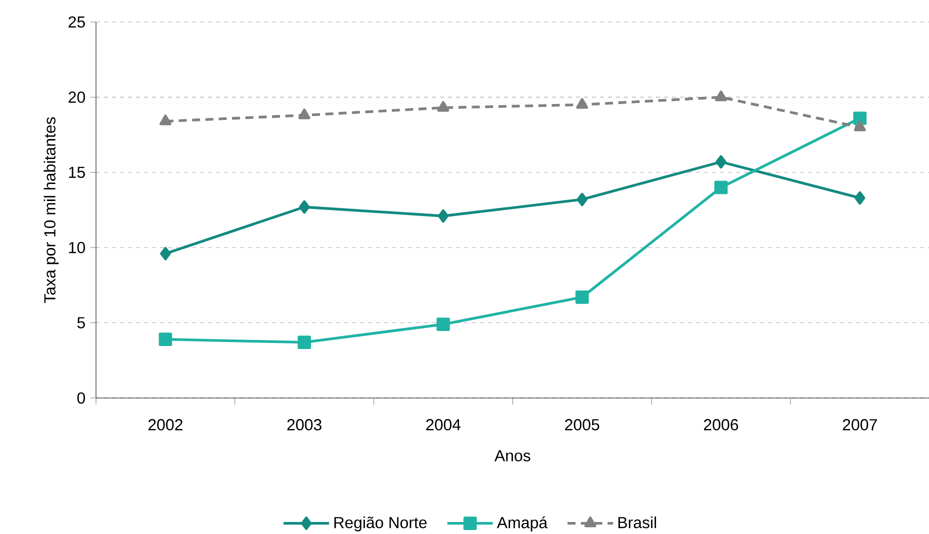 This screenshot has width=929, height=534. What do you see at coordinates (165, 424) in the screenshot?
I see `x-tick-label: 2002` at bounding box center [165, 424].